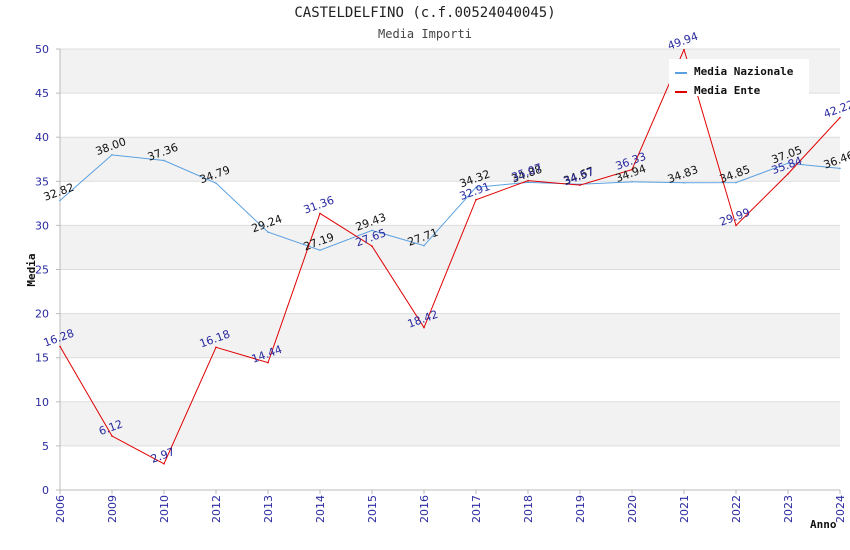  I want to click on x-tick-label: 2021, so click(684, 509).